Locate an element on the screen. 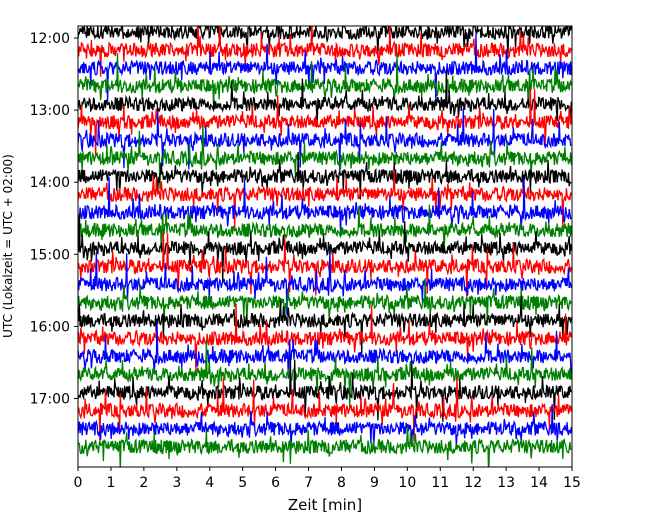 The image size is (650, 520). x-axis-label: Zeit [min] is located at coordinates (325, 505).